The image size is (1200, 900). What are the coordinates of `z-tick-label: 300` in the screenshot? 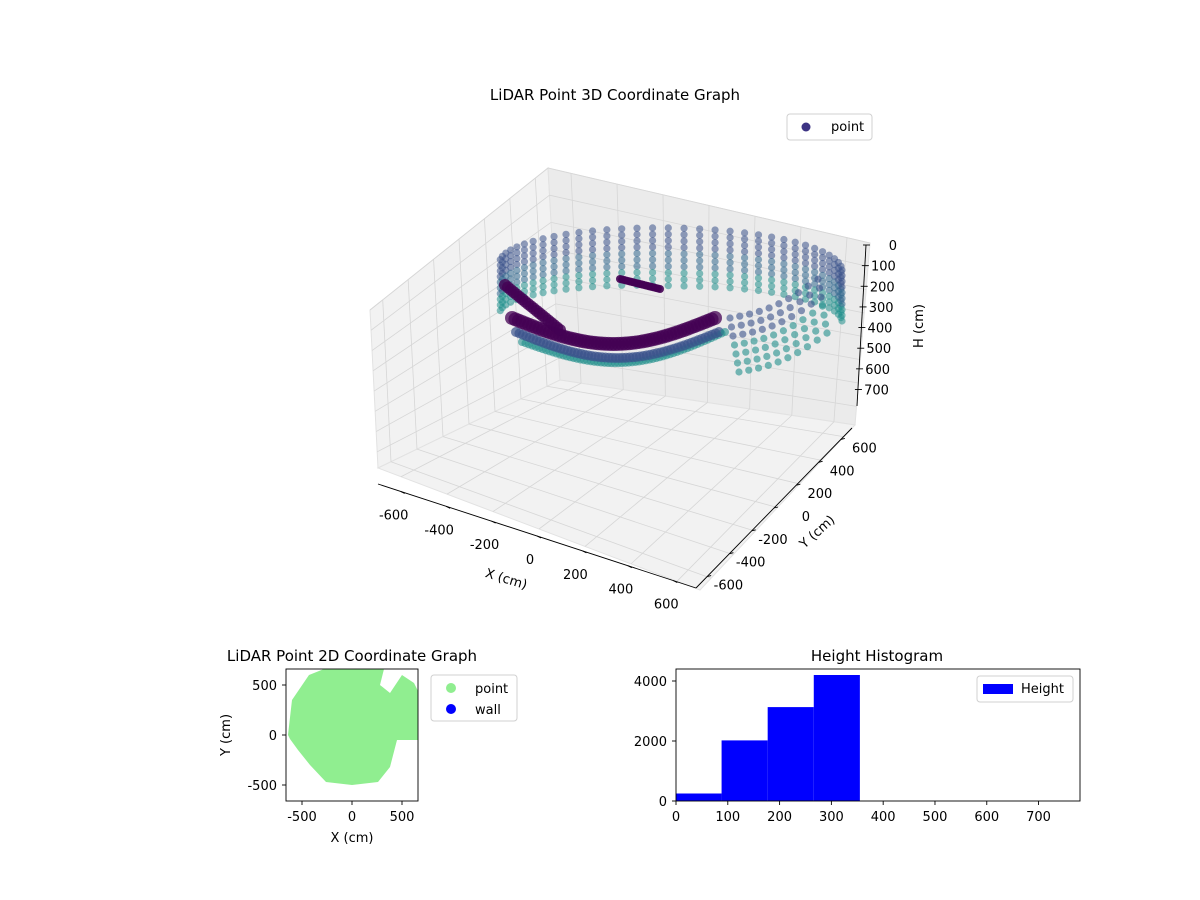 It's located at (881, 308).